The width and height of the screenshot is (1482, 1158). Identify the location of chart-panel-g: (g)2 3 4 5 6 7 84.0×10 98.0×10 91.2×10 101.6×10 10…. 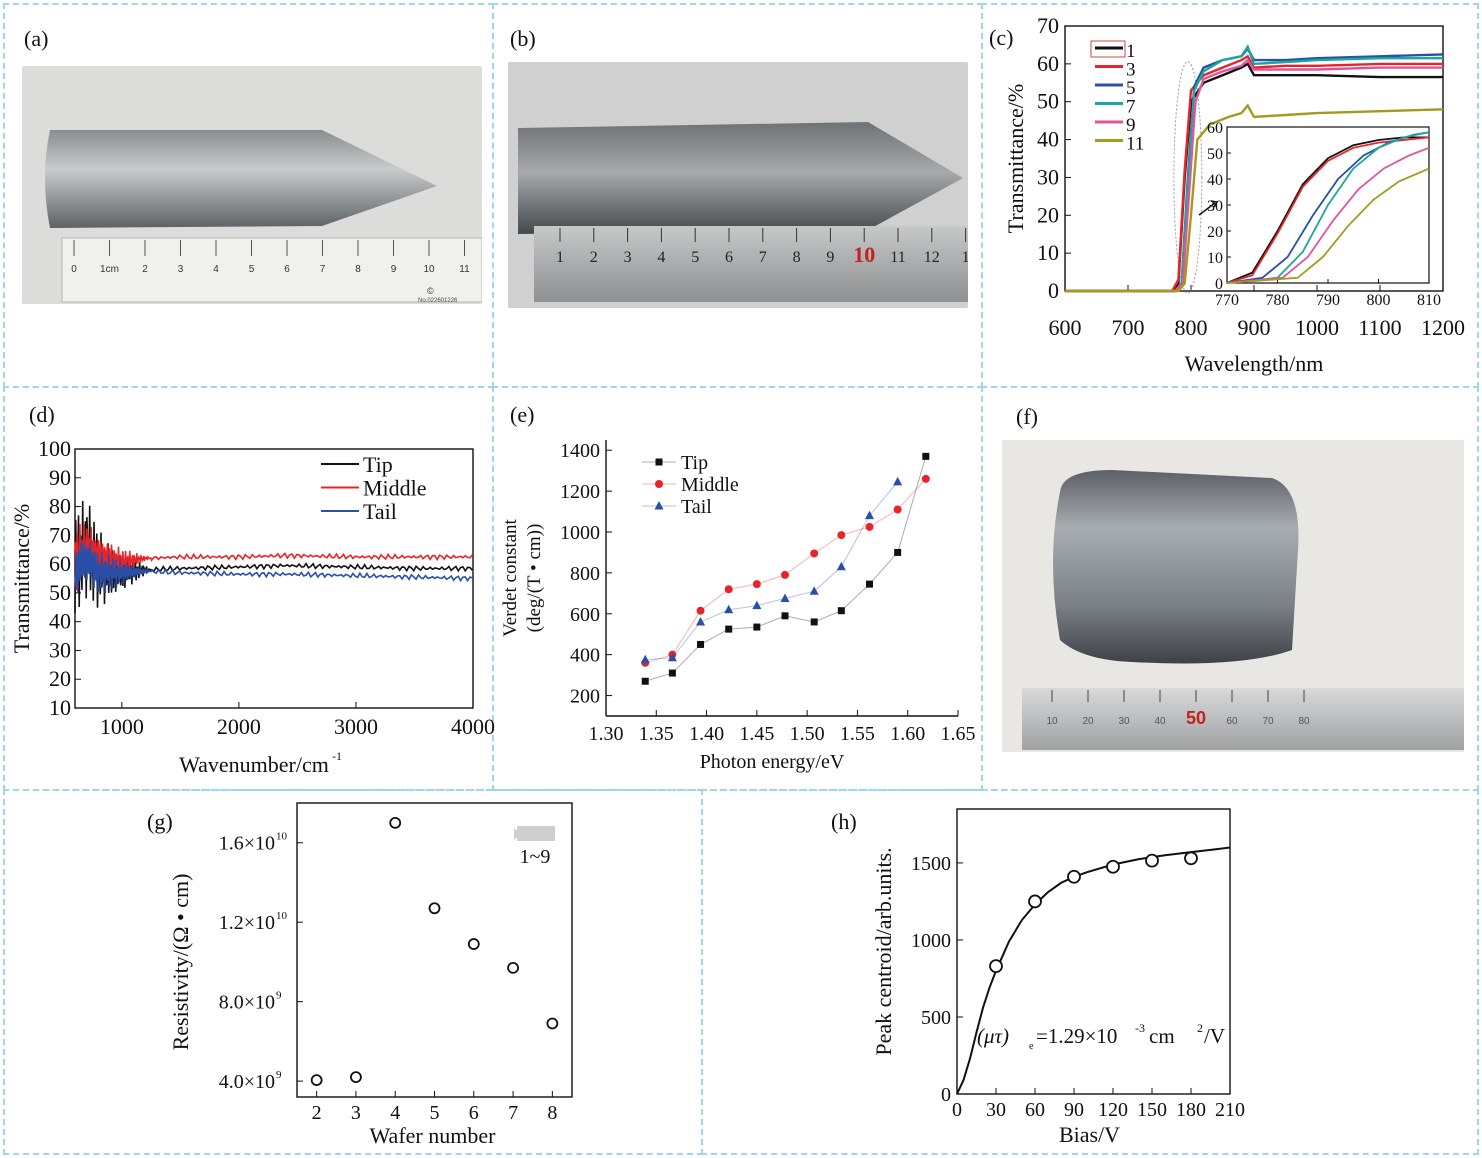
(360, 975).